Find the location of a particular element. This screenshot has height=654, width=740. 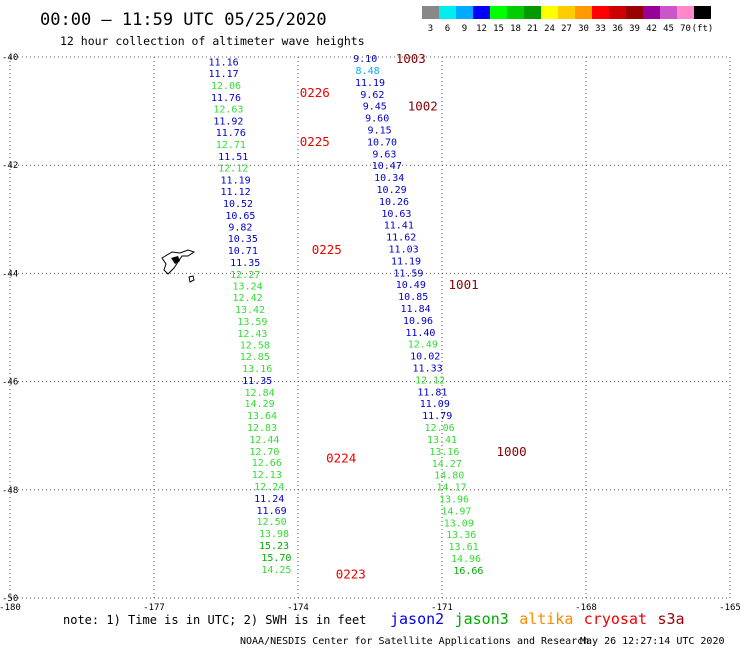

wave-height-point: 10.34 is located at coordinates (389, 178).